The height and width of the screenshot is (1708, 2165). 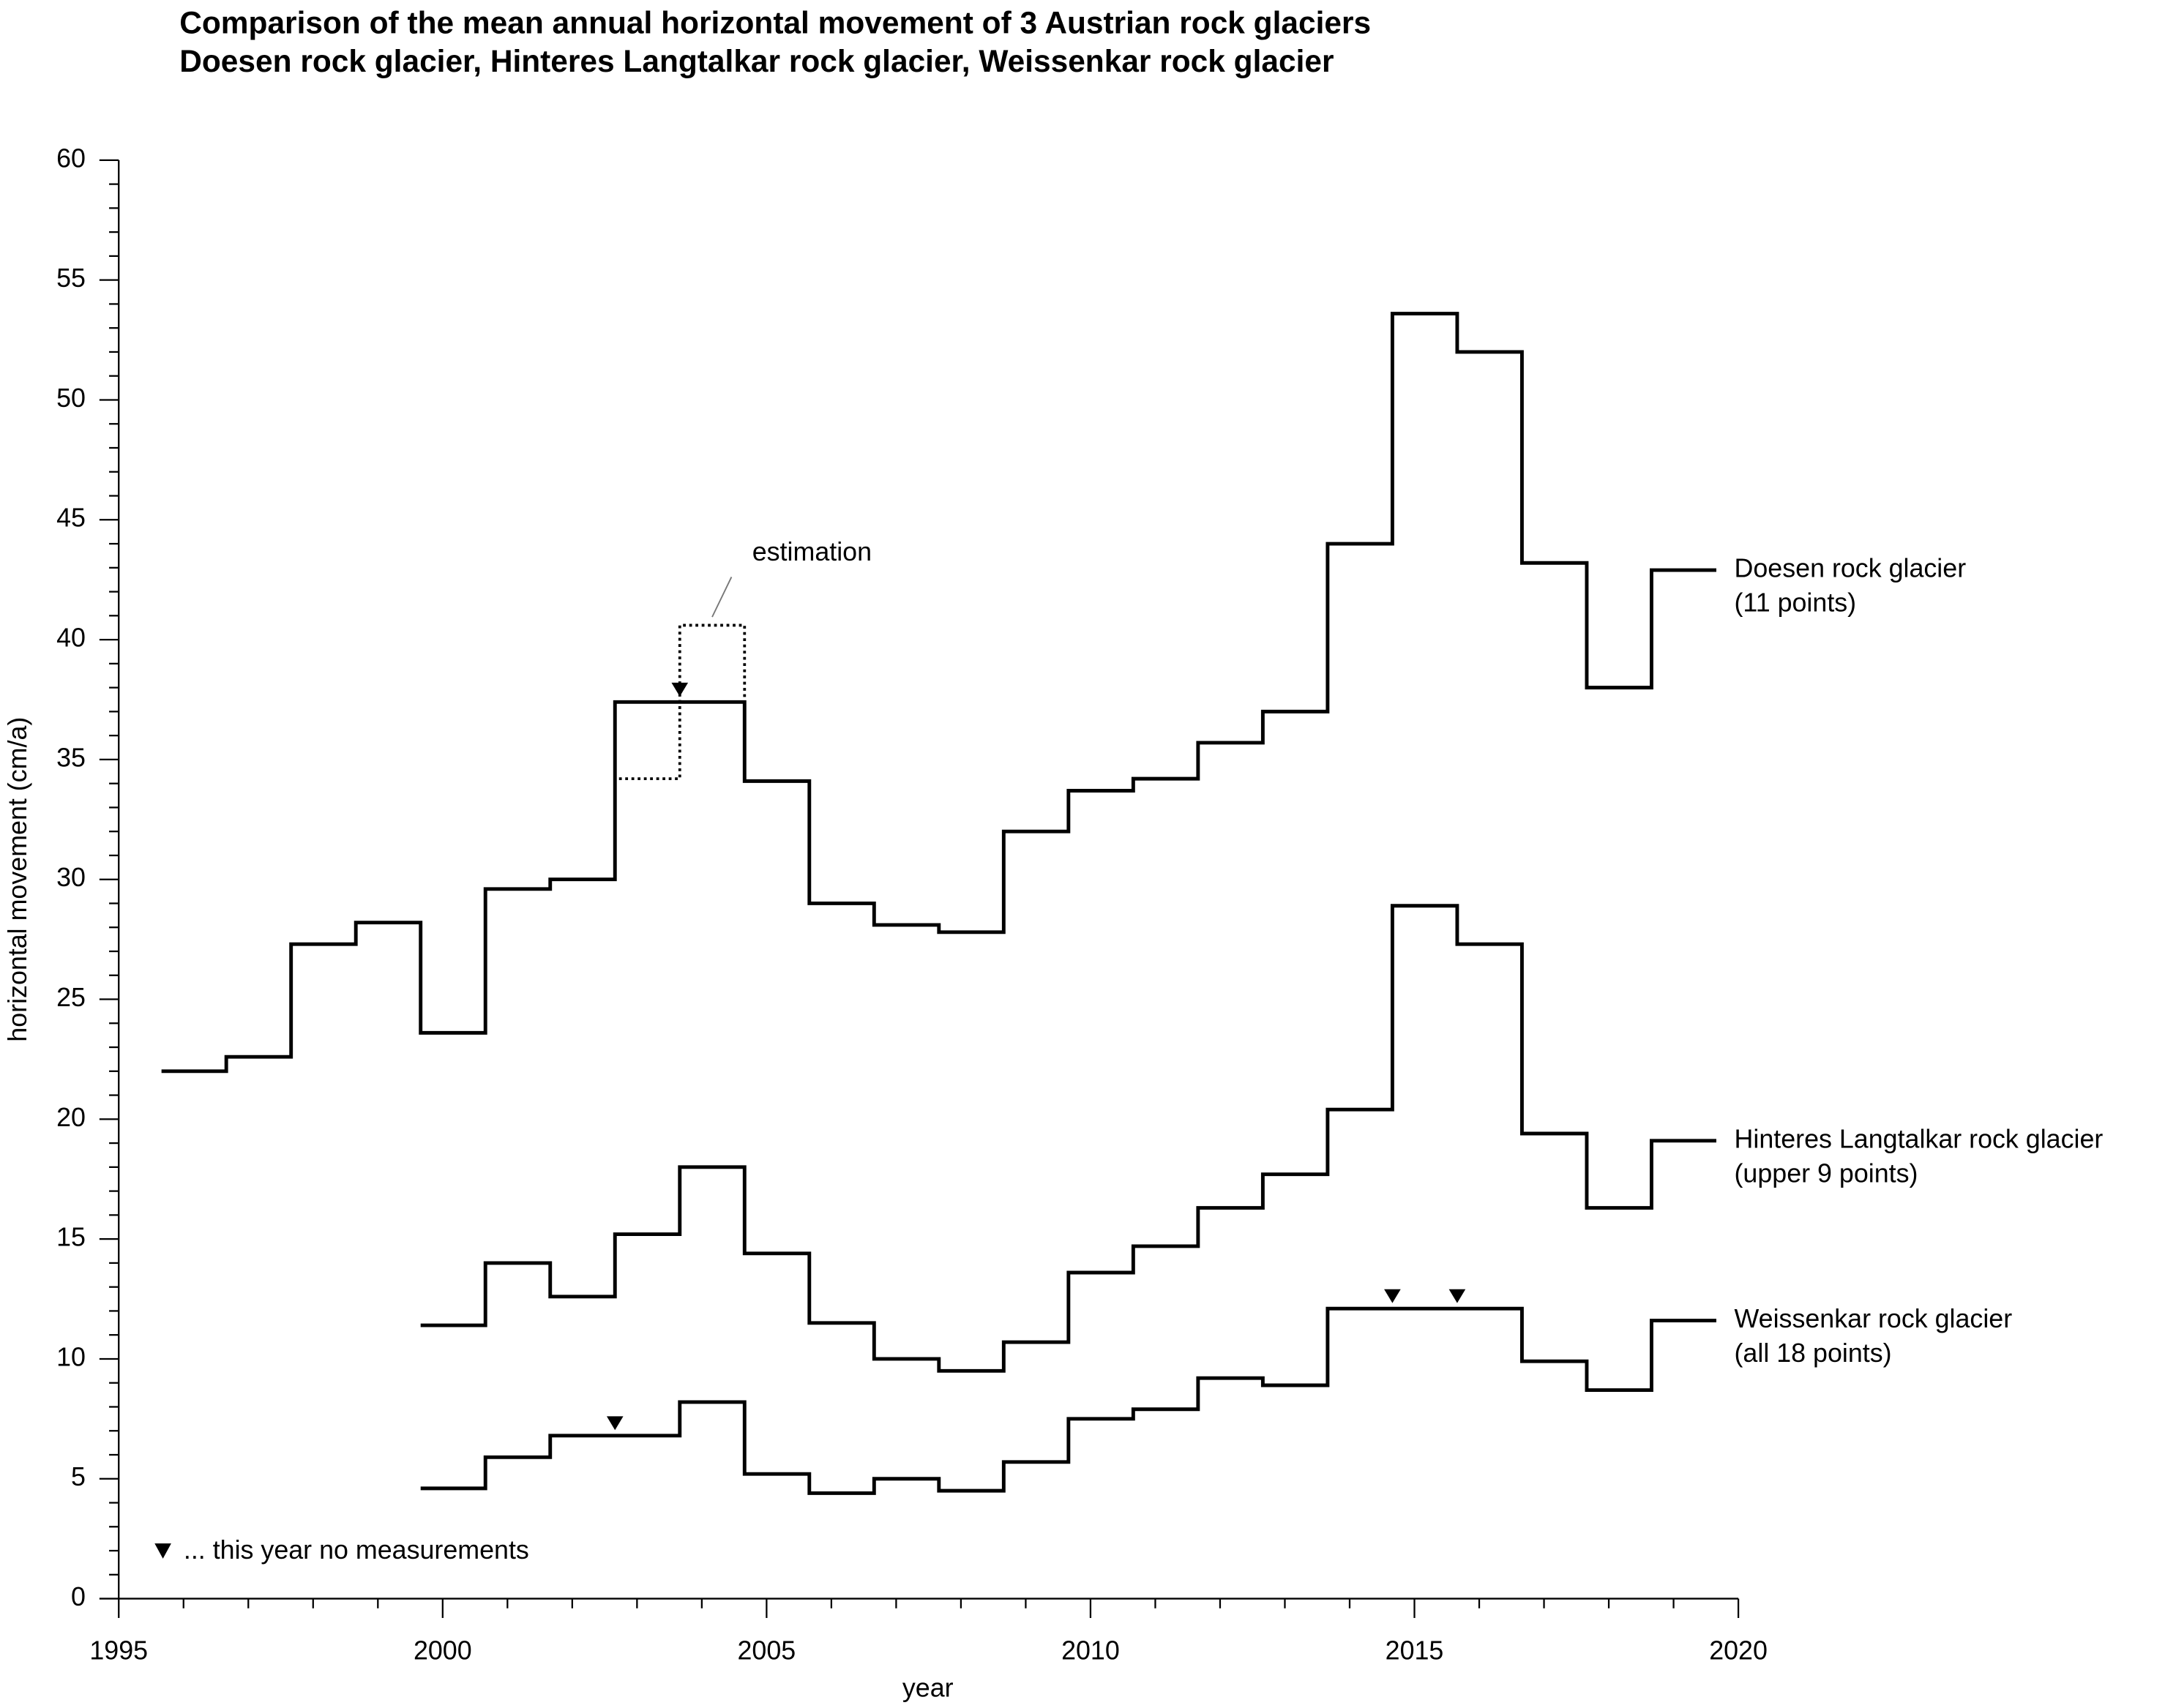 What do you see at coordinates (1814, 1353) in the screenshot?
I see `series-note: (all 18 points)` at bounding box center [1814, 1353].